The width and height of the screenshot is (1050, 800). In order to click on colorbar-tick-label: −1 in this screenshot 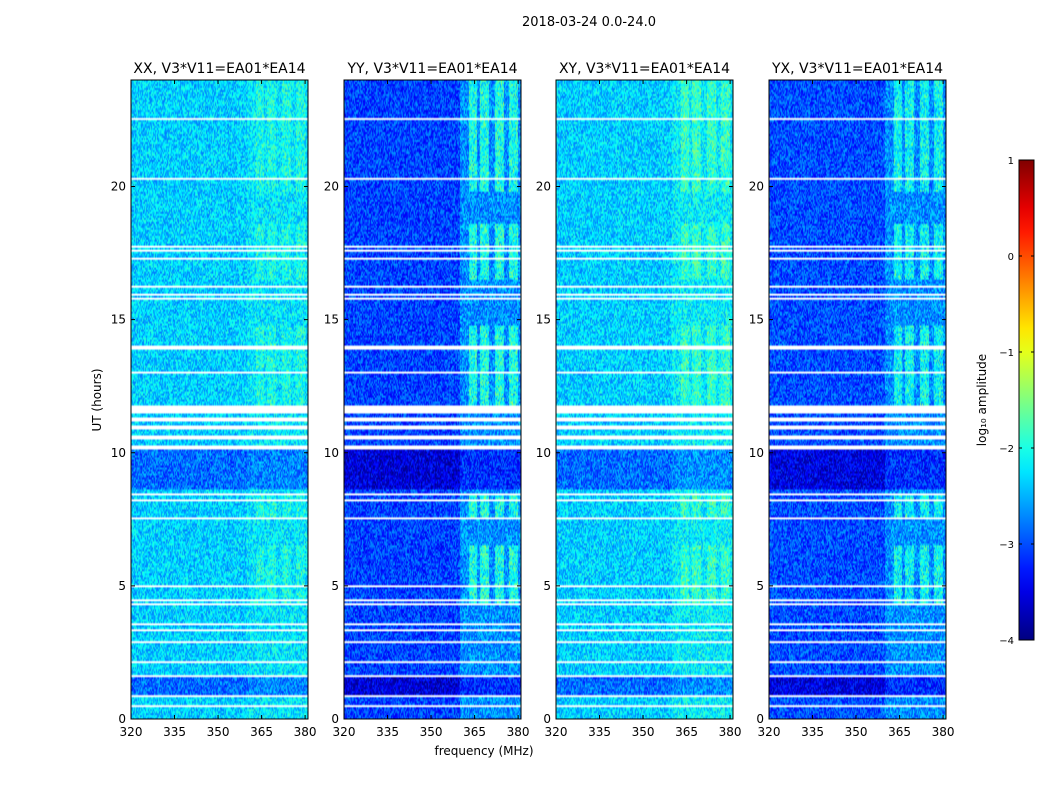, I will do `click(1006, 353)`.